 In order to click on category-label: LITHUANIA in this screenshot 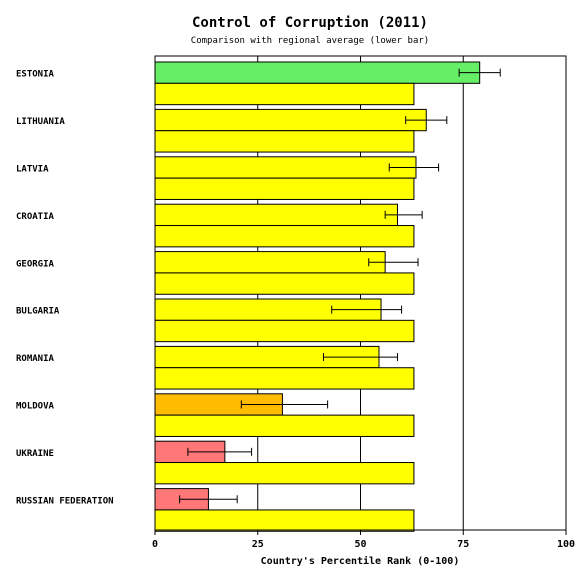, I will do `click(40, 122)`.